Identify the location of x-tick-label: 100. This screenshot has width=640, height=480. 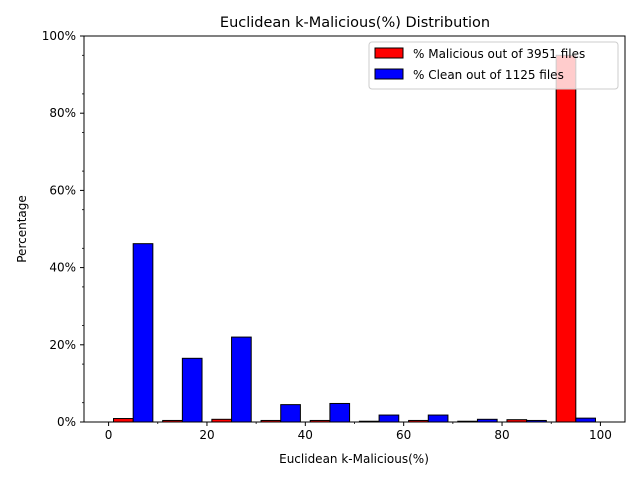
(600, 435).